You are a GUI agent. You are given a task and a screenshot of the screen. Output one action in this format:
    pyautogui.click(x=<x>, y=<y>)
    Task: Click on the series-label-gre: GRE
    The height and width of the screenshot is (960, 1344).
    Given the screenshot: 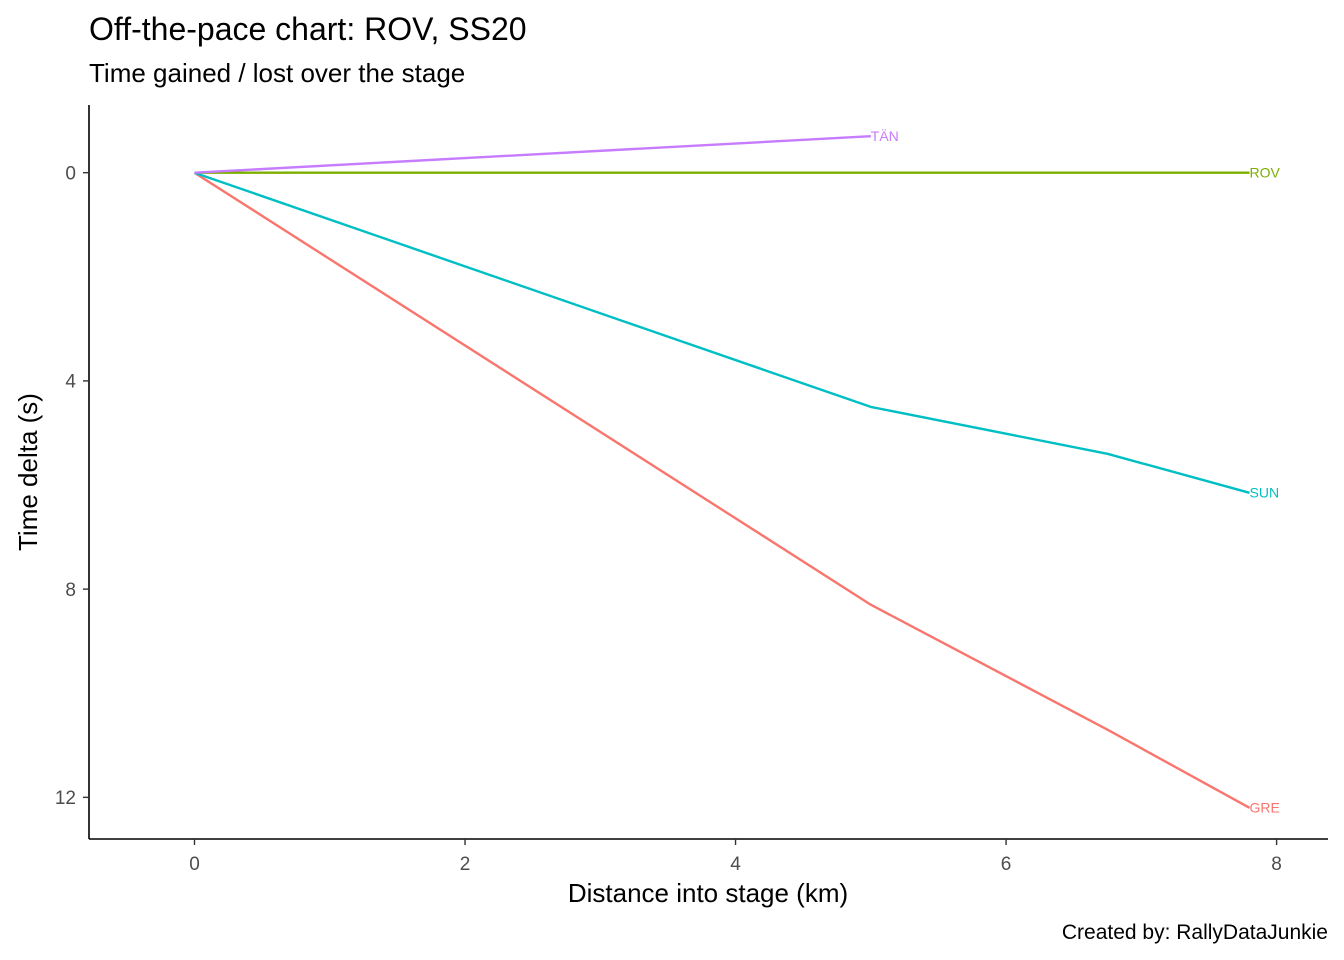 What is the action you would take?
    pyautogui.click(x=1265, y=808)
    